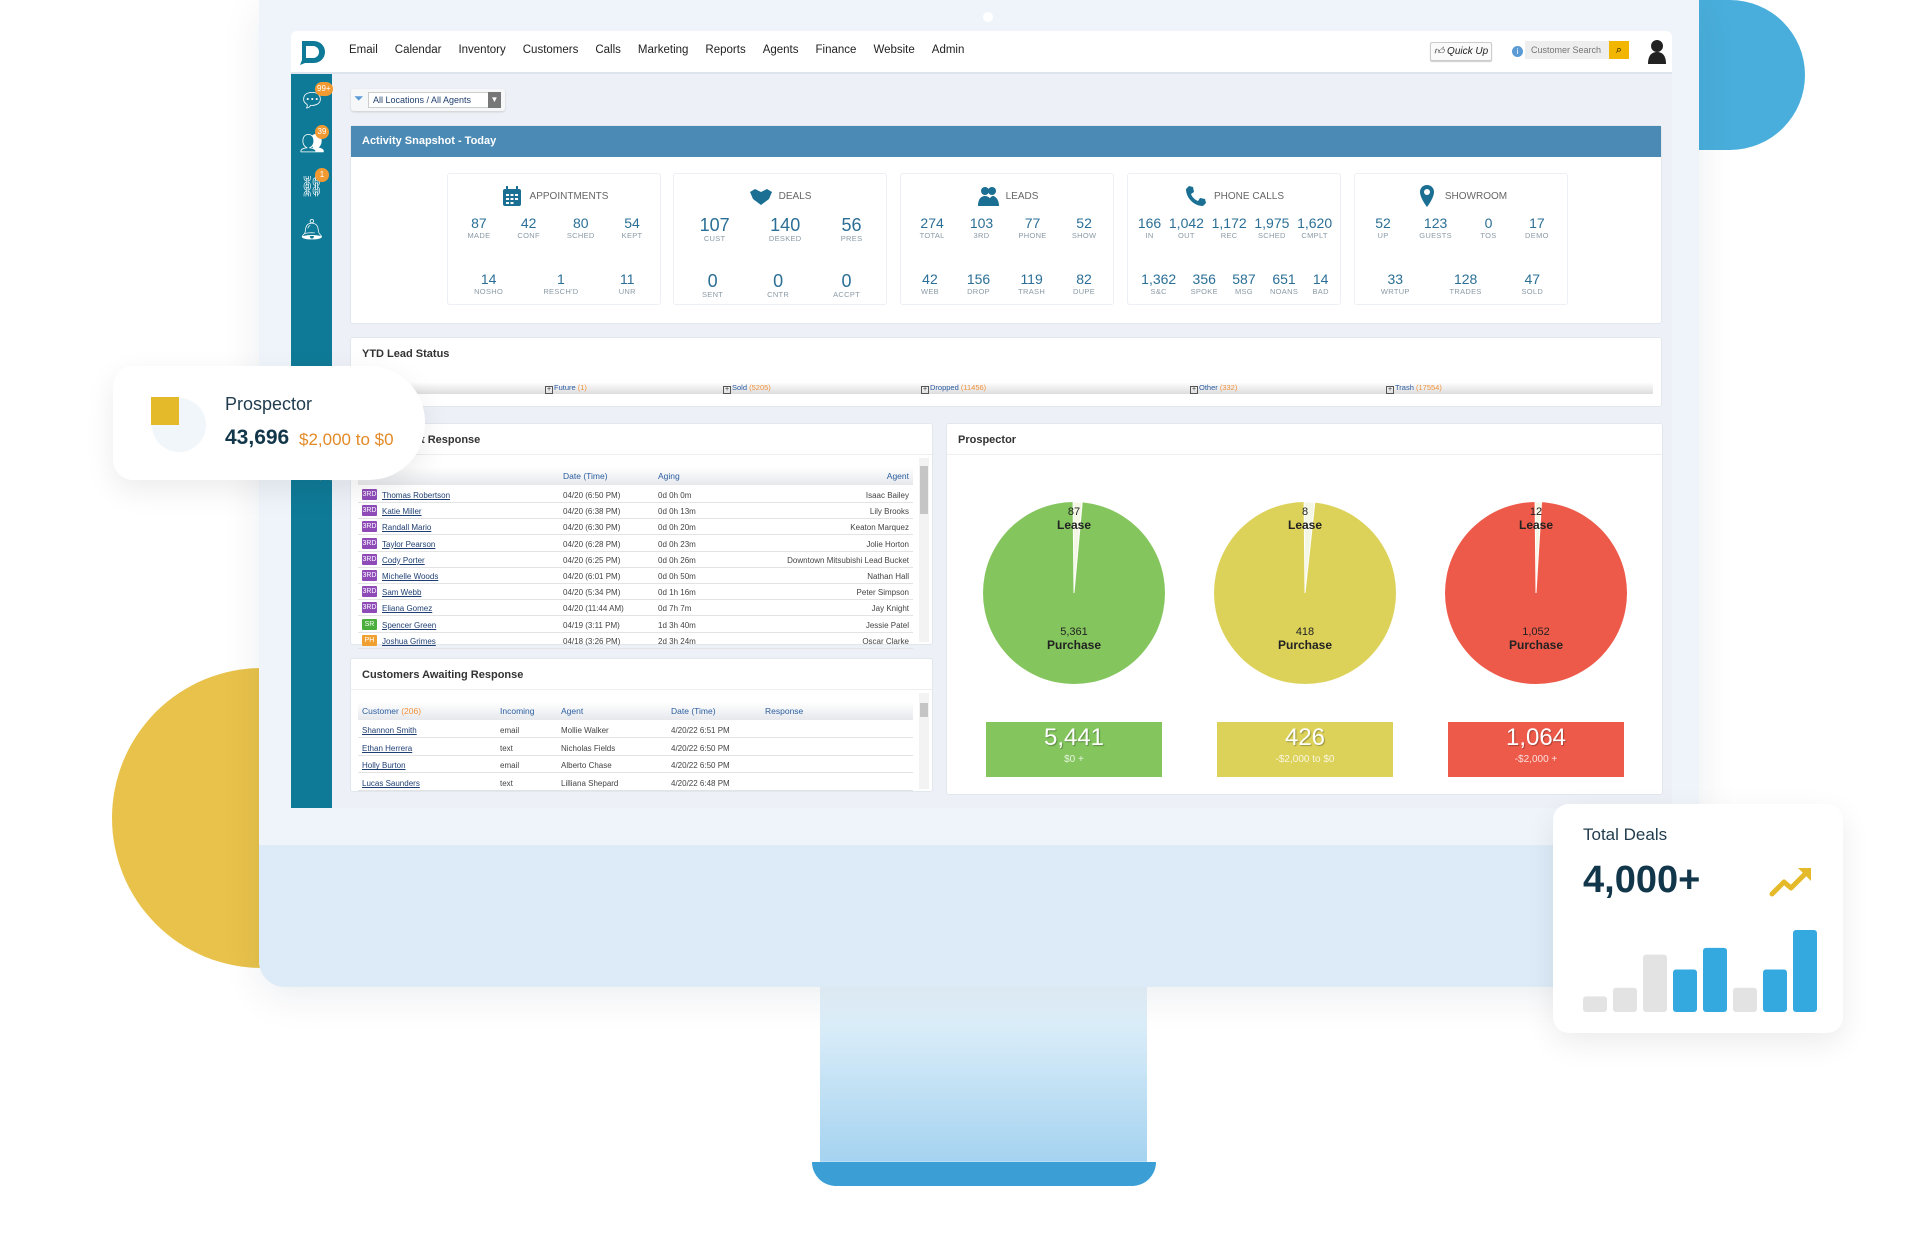 This screenshot has height=1237, width=1923. What do you see at coordinates (1271, 228) in the screenshot?
I see `stat-sched: 1,975 SCHED` at bounding box center [1271, 228].